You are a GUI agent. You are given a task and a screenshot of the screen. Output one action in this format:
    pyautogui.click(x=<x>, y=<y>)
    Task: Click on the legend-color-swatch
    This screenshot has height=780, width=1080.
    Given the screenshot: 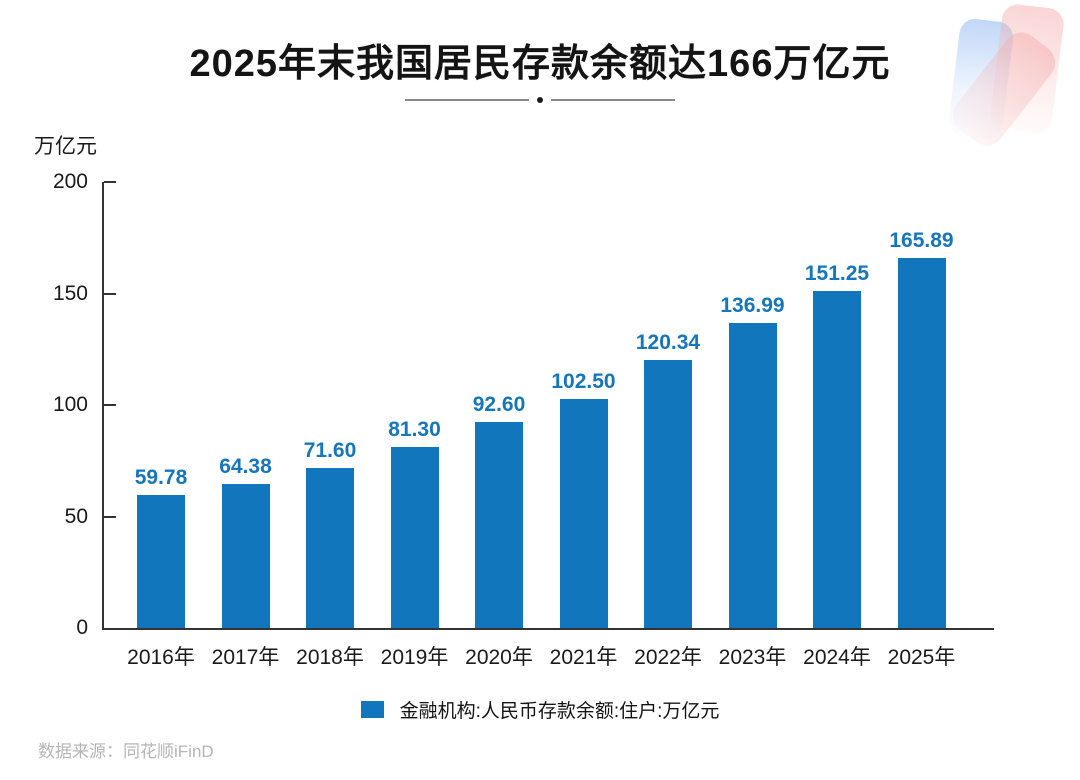 What is the action you would take?
    pyautogui.click(x=372, y=709)
    